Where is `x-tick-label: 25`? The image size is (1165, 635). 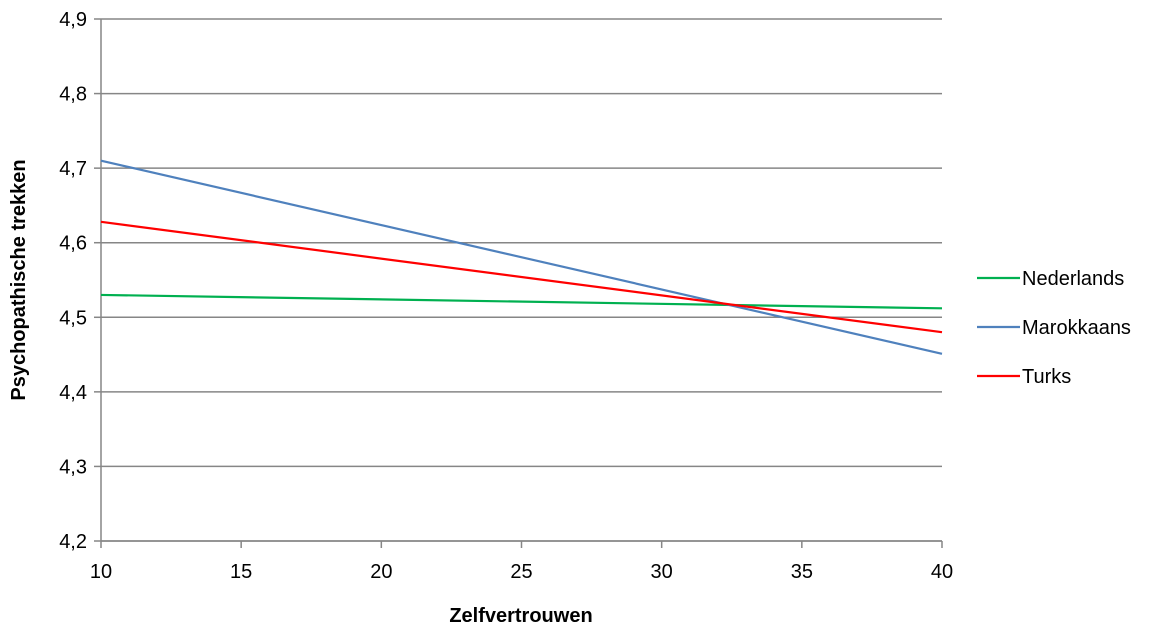
x-tick-label: 25 is located at coordinates (521, 572).